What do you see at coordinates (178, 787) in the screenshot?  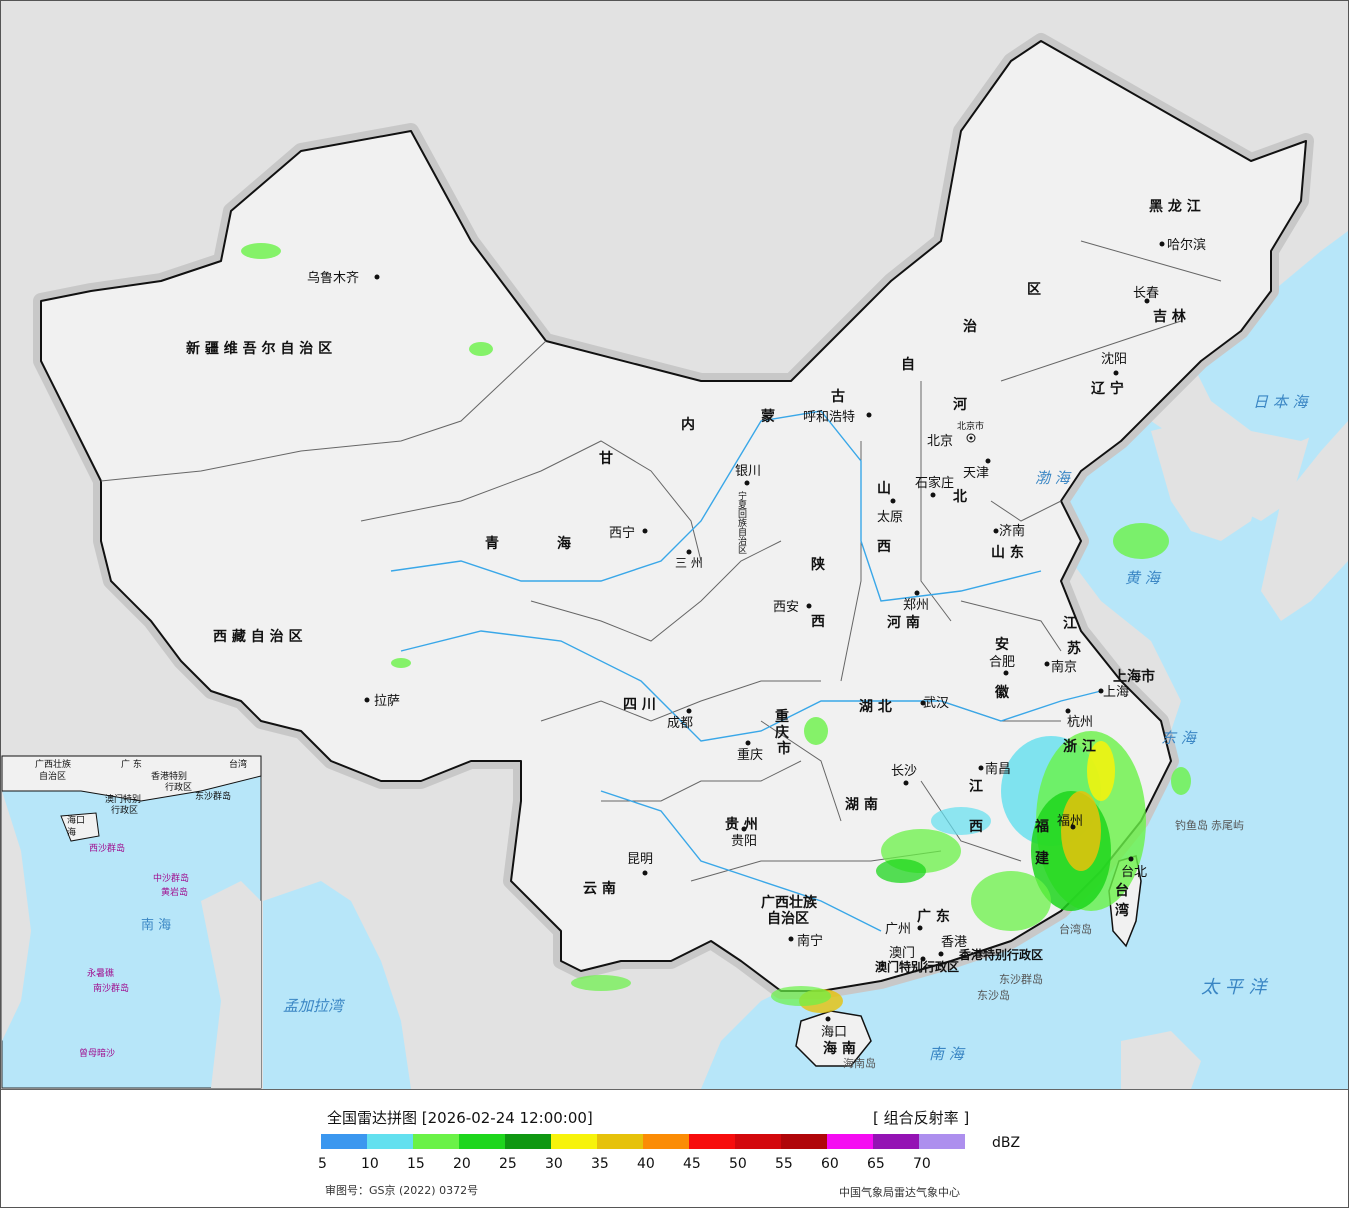 I see `inset-hongkong2: 行政区` at bounding box center [178, 787].